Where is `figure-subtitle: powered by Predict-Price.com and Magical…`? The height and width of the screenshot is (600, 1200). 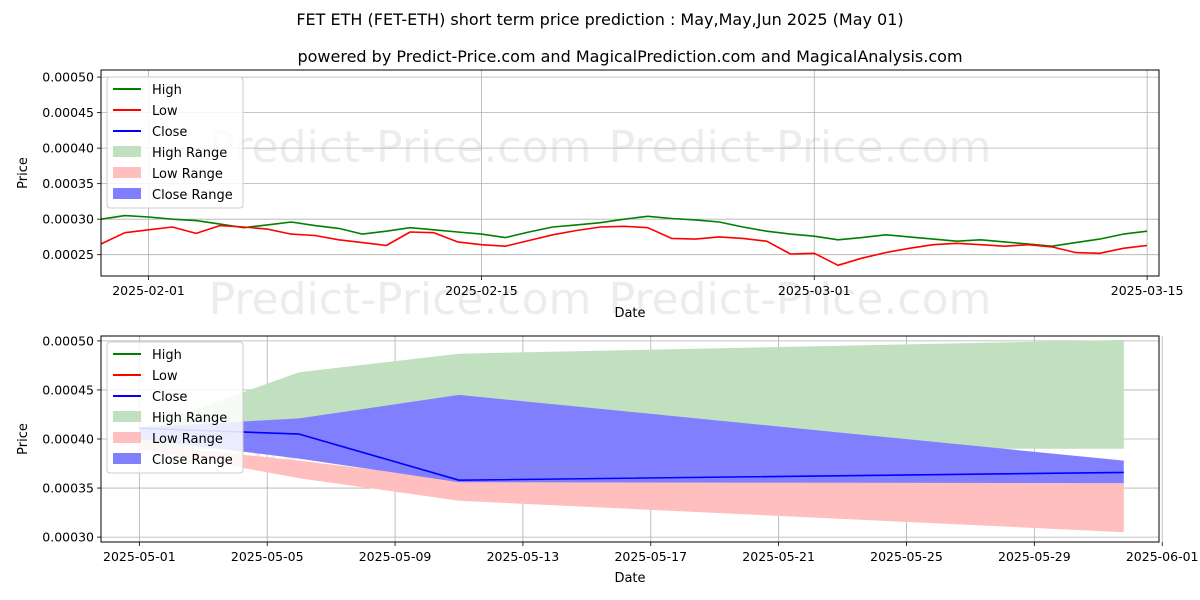 figure-subtitle: powered by Predict-Price.com and Magical… is located at coordinates (629, 56).